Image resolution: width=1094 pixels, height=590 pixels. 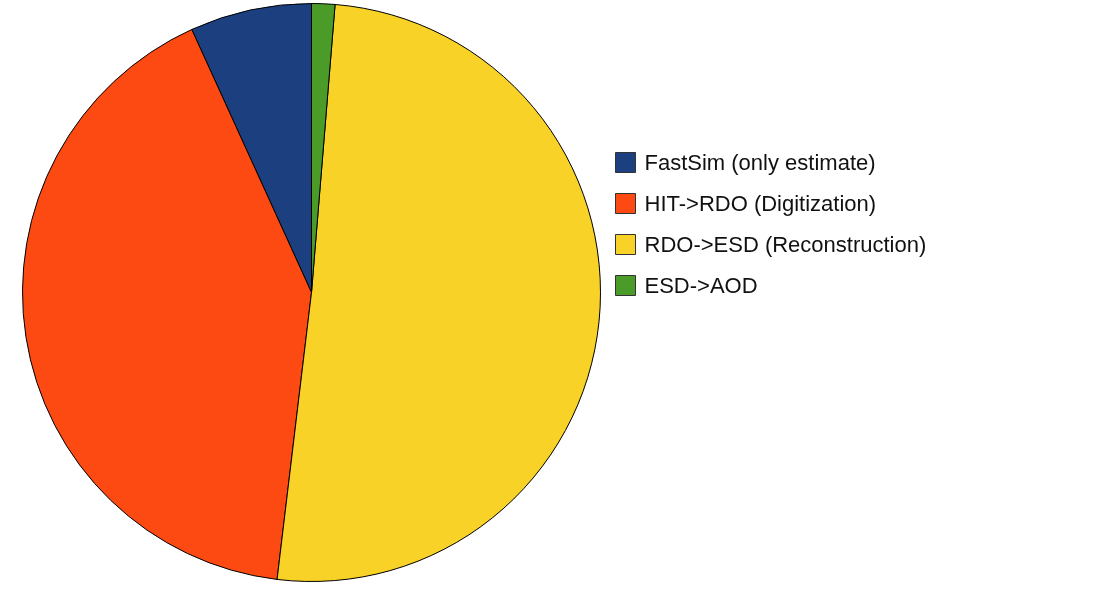 What do you see at coordinates (760, 162) in the screenshot?
I see `legend-label: FastSim (only estimate)` at bounding box center [760, 162].